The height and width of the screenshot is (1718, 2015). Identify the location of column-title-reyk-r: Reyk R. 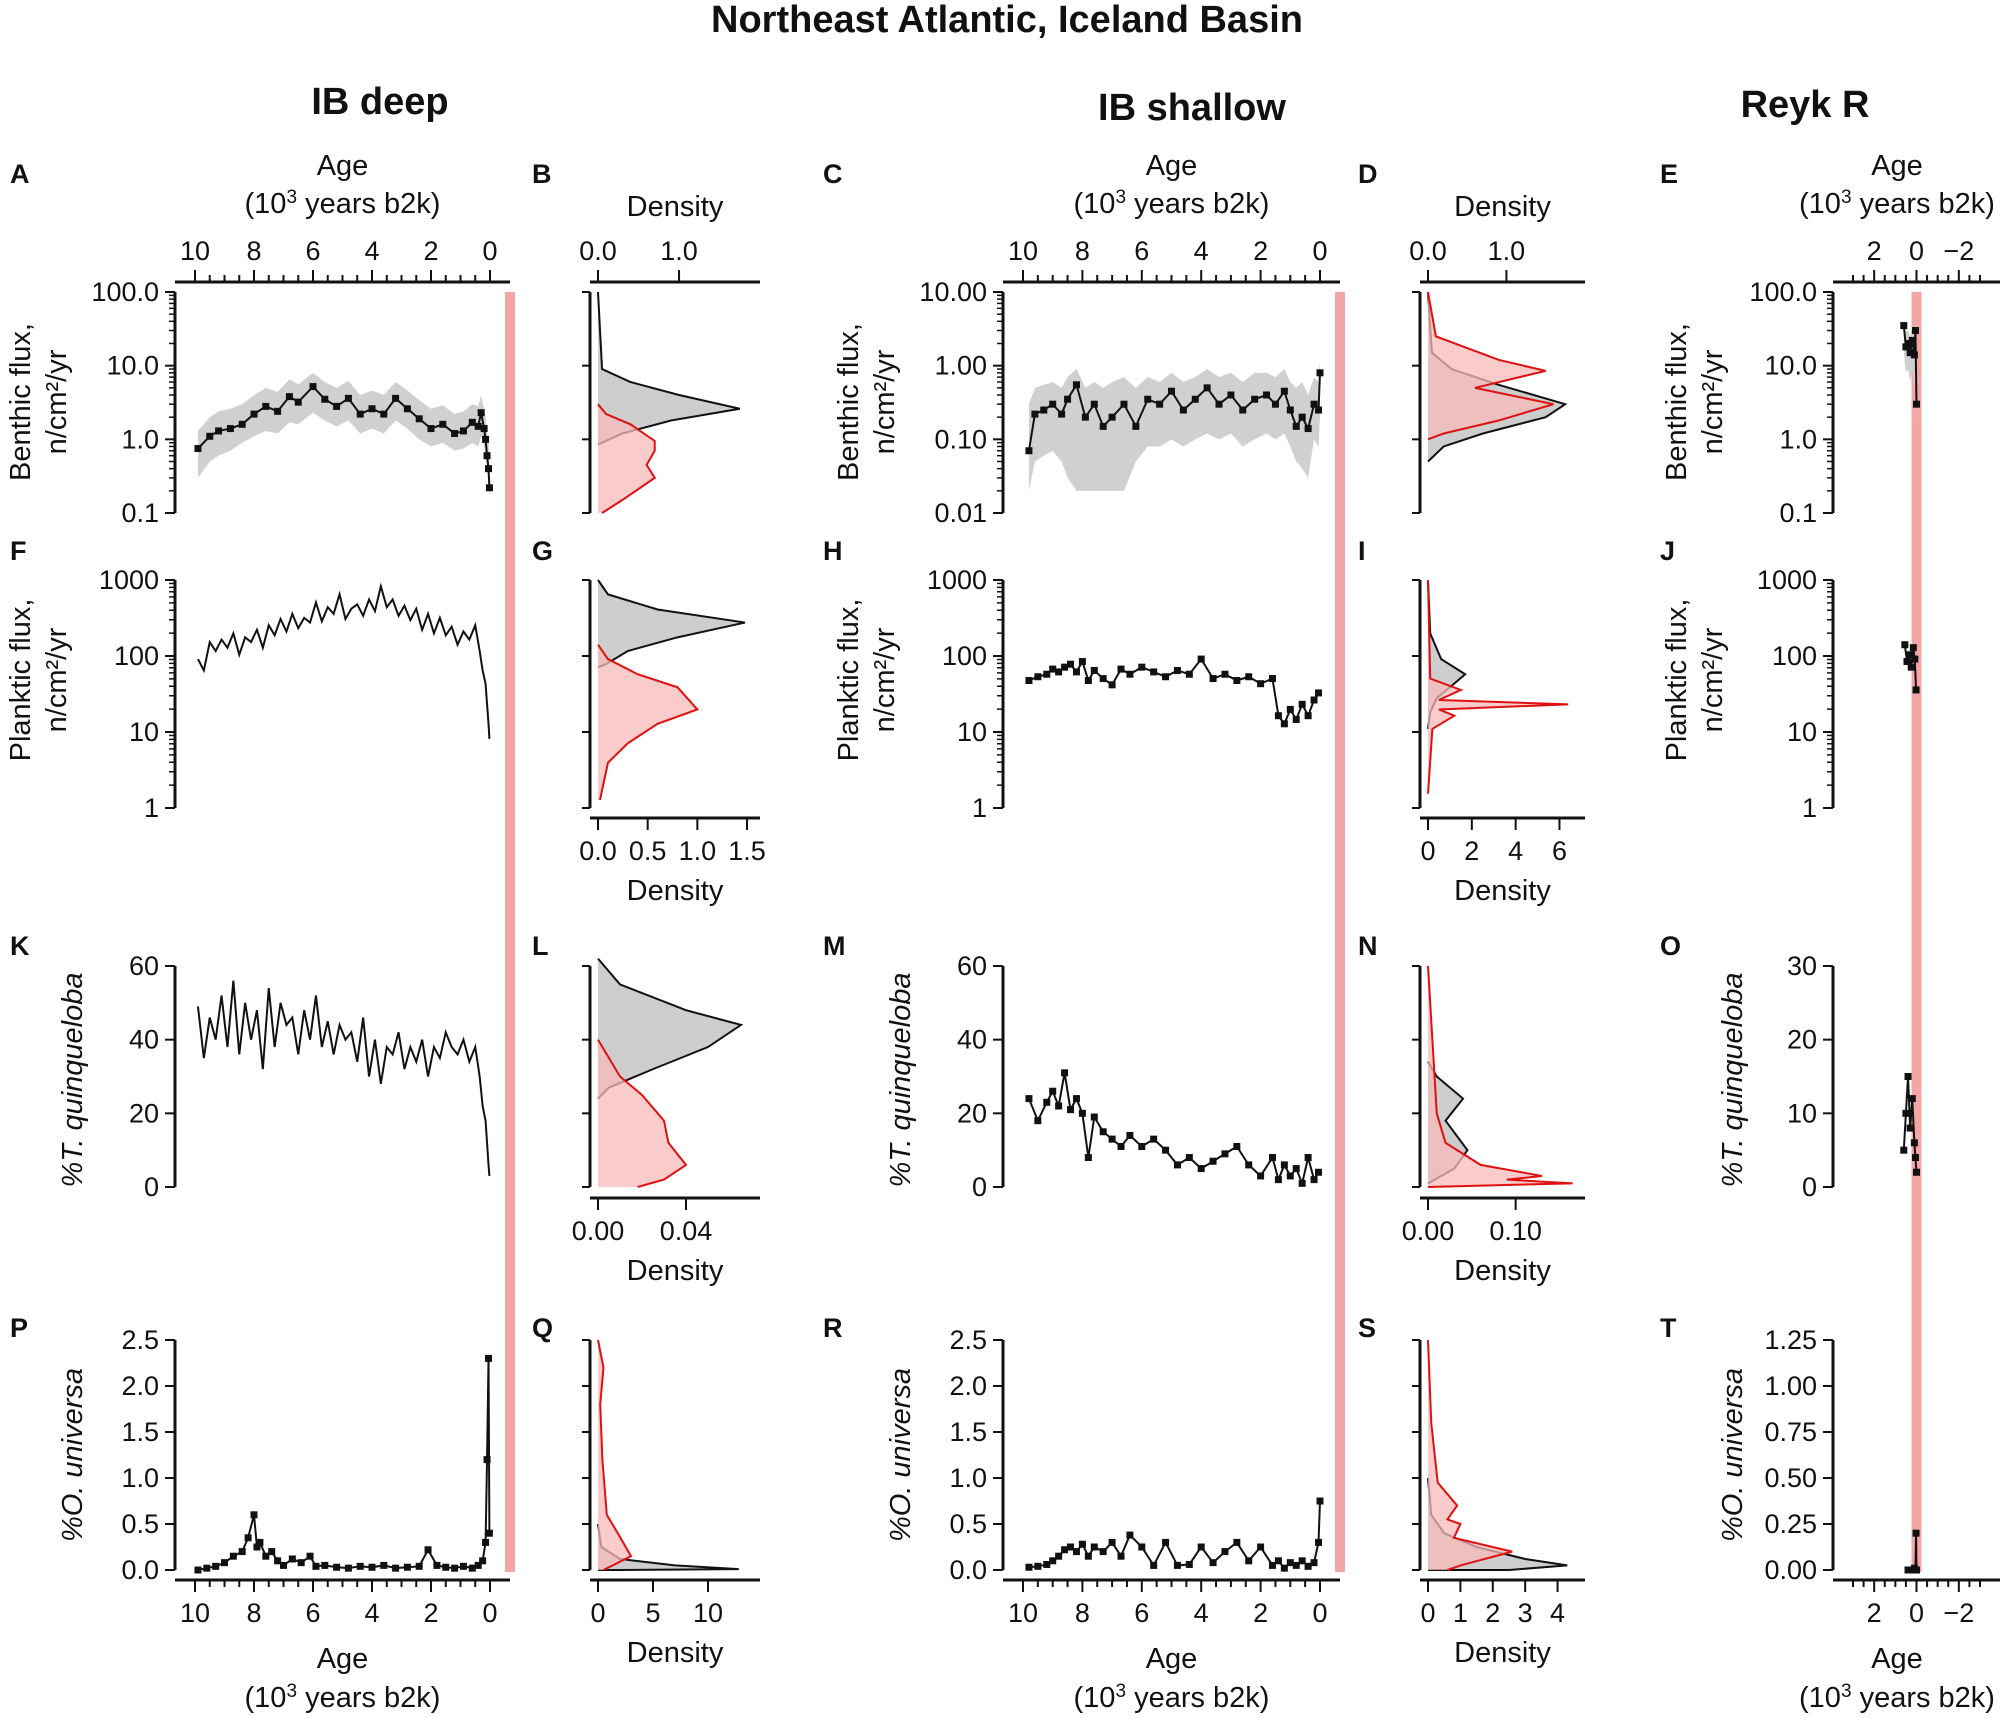
(1805, 105).